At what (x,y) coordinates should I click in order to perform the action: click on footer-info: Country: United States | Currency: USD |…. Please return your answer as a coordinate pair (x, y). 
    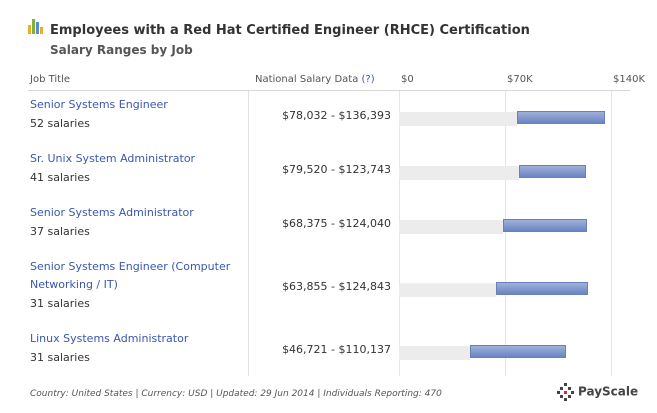
    Looking at the image, I should click on (236, 394).